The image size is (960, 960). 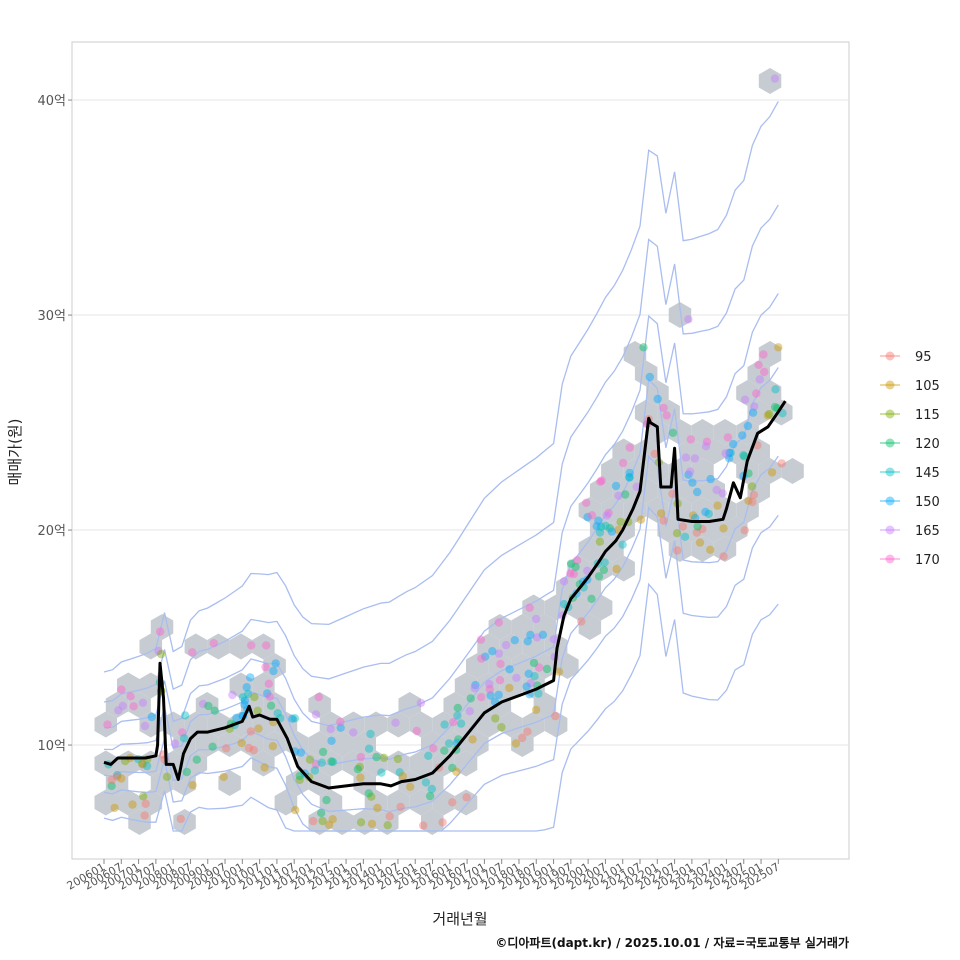 What do you see at coordinates (54, 424) in the screenshot?
I see `y-axis: 10억 20억 30억 40억` at bounding box center [54, 424].